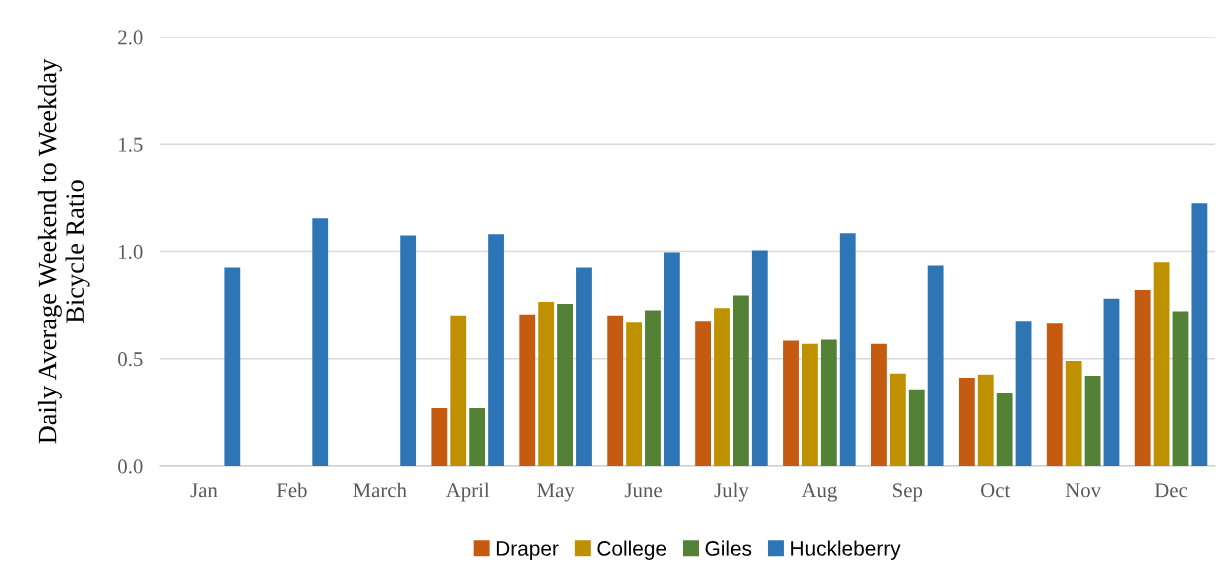  What do you see at coordinates (728, 548) in the screenshot?
I see `legend-label: Giles` at bounding box center [728, 548].